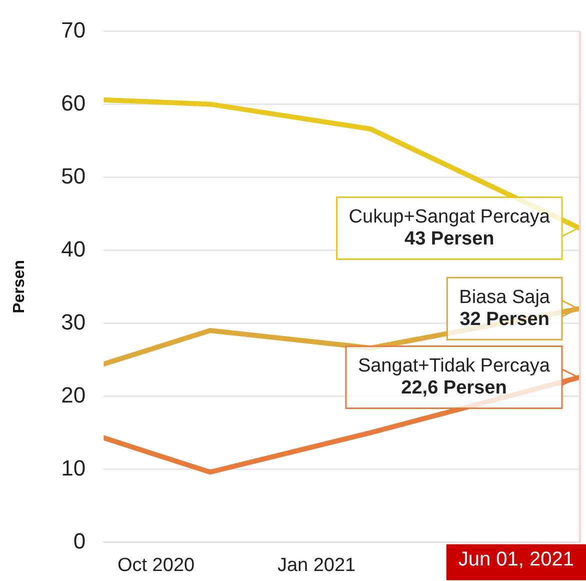  What do you see at coordinates (79, 541) in the screenshot?
I see `y-tick-label: 0` at bounding box center [79, 541].